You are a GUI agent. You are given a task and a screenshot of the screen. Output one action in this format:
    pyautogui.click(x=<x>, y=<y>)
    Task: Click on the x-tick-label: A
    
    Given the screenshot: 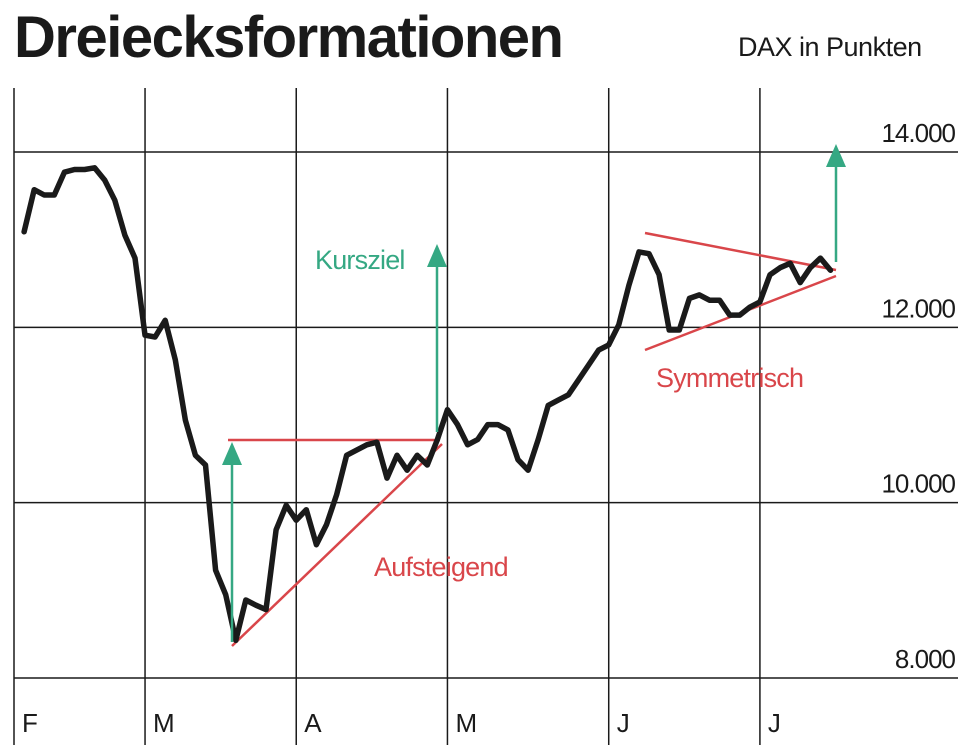 What is the action you would take?
    pyautogui.click(x=313, y=723)
    